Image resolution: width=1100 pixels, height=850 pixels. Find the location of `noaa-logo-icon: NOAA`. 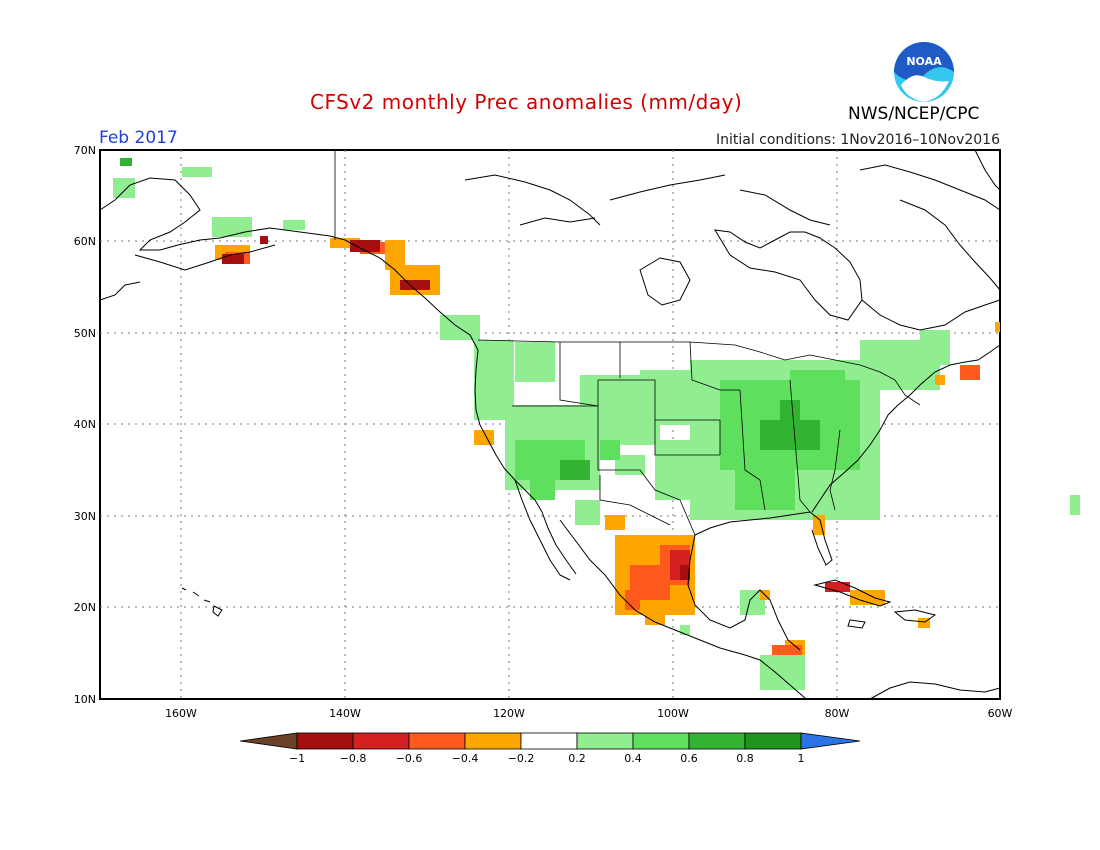

noaa-logo-icon: NOAA is located at coordinates (924, 72).